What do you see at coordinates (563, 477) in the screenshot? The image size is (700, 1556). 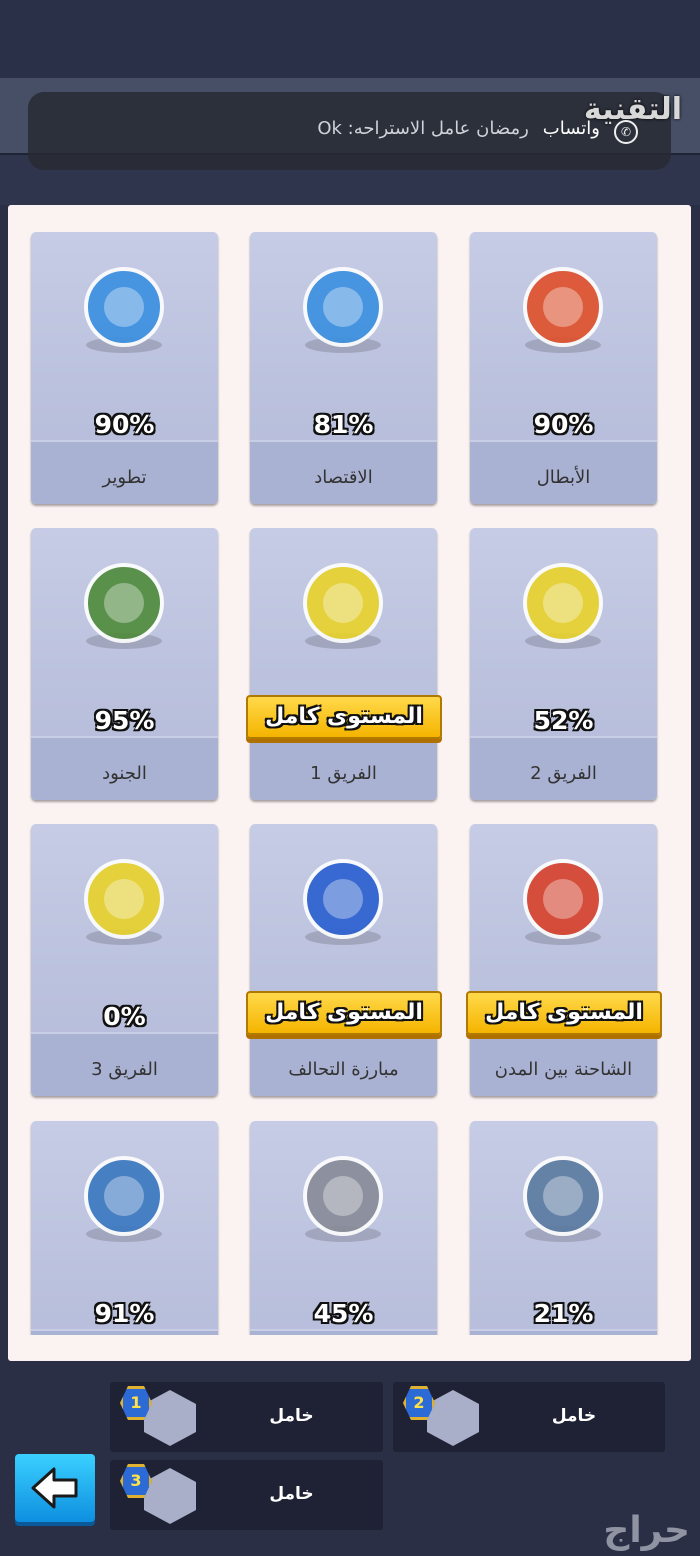 I see `card-label: الأبطال` at bounding box center [563, 477].